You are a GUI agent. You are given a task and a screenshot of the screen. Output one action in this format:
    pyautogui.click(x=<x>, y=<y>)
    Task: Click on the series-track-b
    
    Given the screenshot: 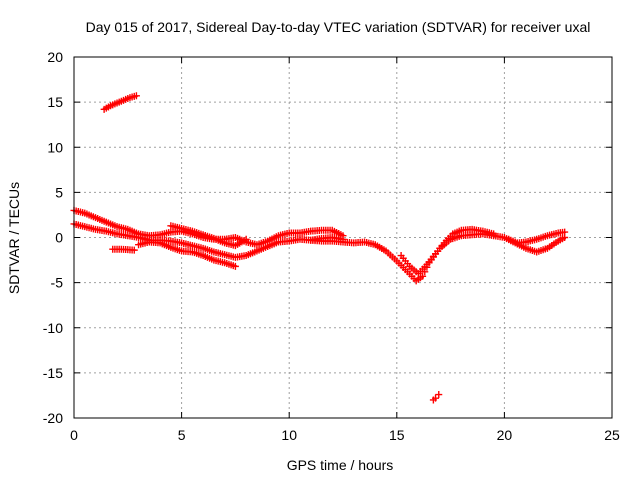 What is the action you would take?
    pyautogui.click(x=208, y=240)
    